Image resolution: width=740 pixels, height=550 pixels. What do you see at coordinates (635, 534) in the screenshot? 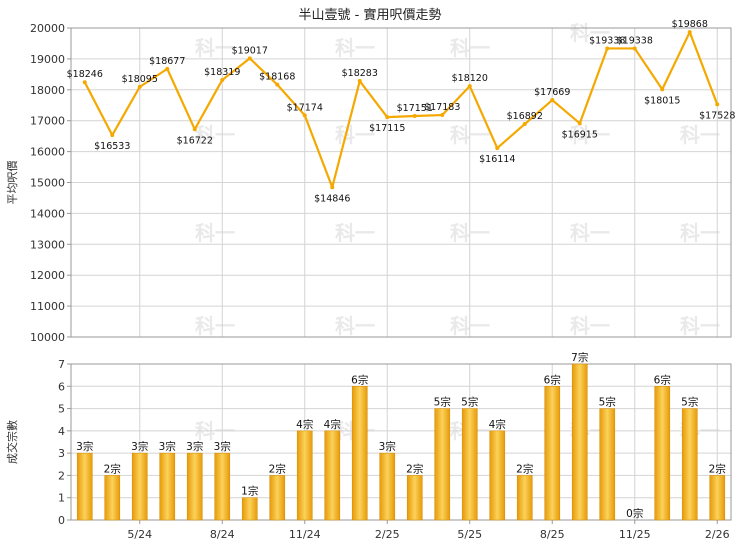
I see `x-tick-label: 11/25` at bounding box center [635, 534].